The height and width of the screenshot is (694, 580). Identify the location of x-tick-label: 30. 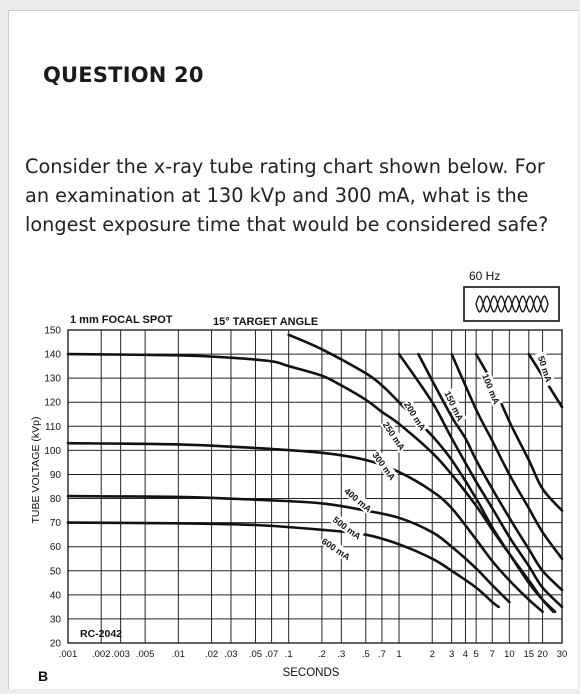
(562, 654).